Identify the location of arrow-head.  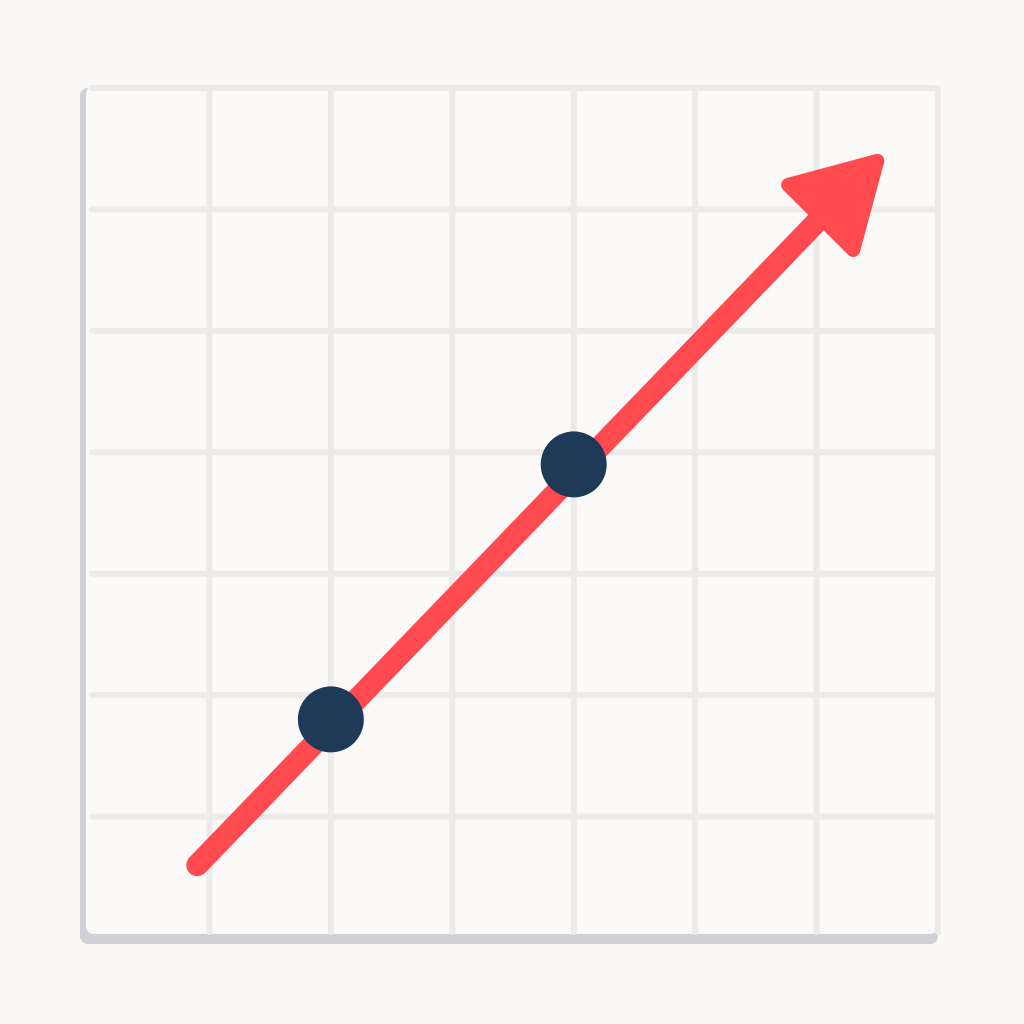
(833, 205).